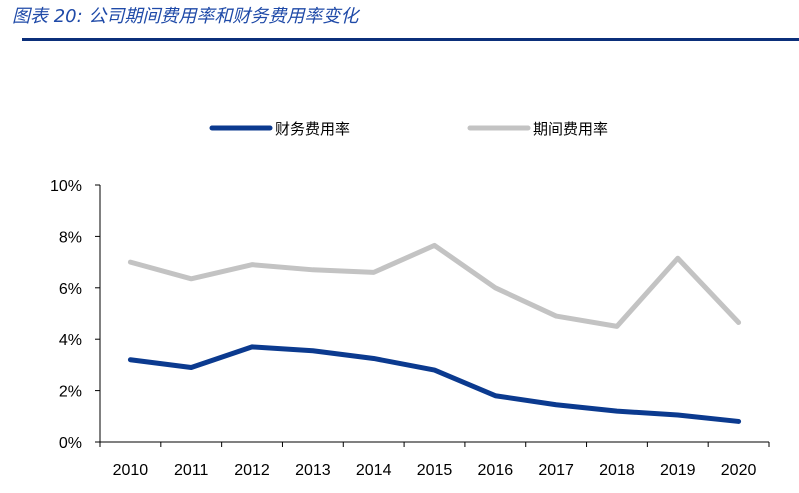 Image resolution: width=799 pixels, height=493 pixels. What do you see at coordinates (70, 289) in the screenshot?
I see `y-tick-label: 6%` at bounding box center [70, 289].